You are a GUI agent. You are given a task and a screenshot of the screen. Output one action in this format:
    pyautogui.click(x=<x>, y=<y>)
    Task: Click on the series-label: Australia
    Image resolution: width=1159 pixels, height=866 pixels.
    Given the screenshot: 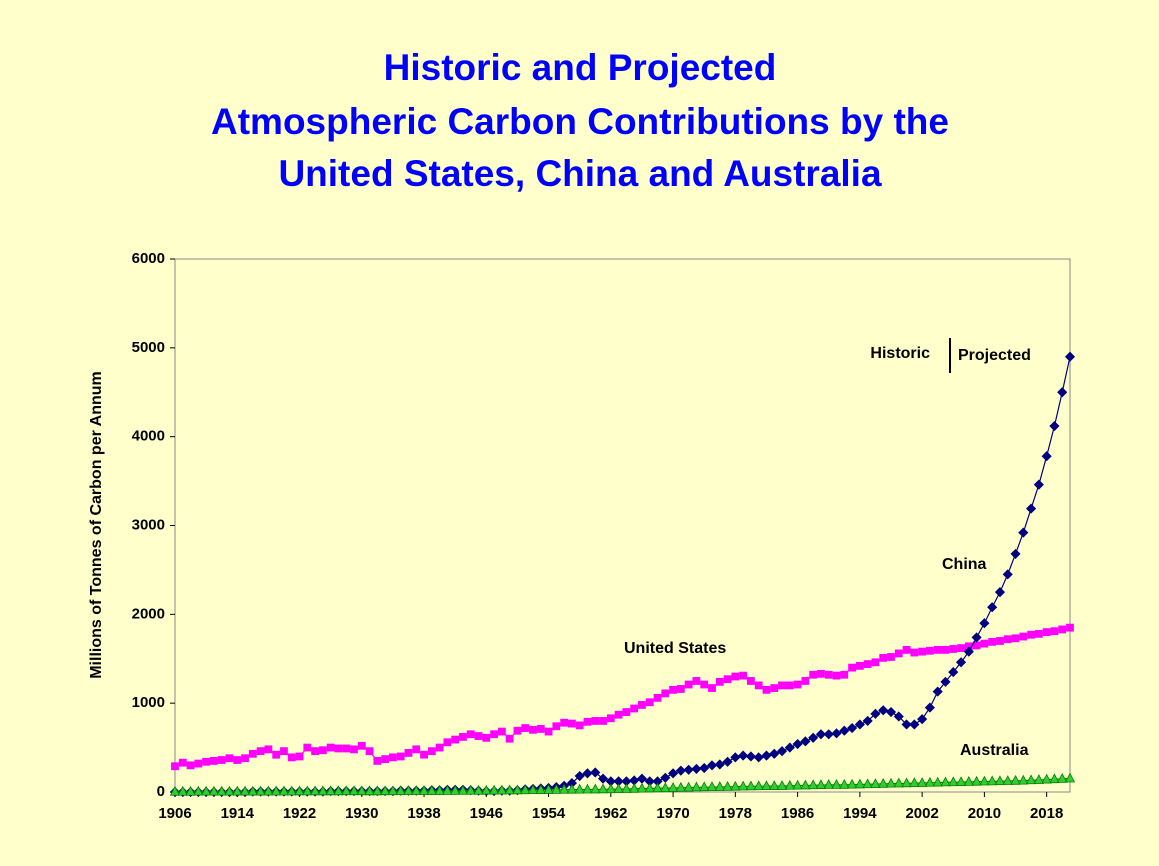 What is the action you would take?
    pyautogui.click(x=994, y=750)
    